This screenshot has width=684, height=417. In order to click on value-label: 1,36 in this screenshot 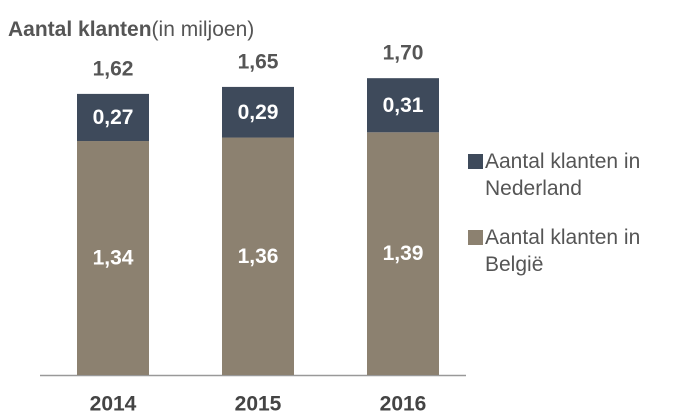, I will do `click(258, 256)`.